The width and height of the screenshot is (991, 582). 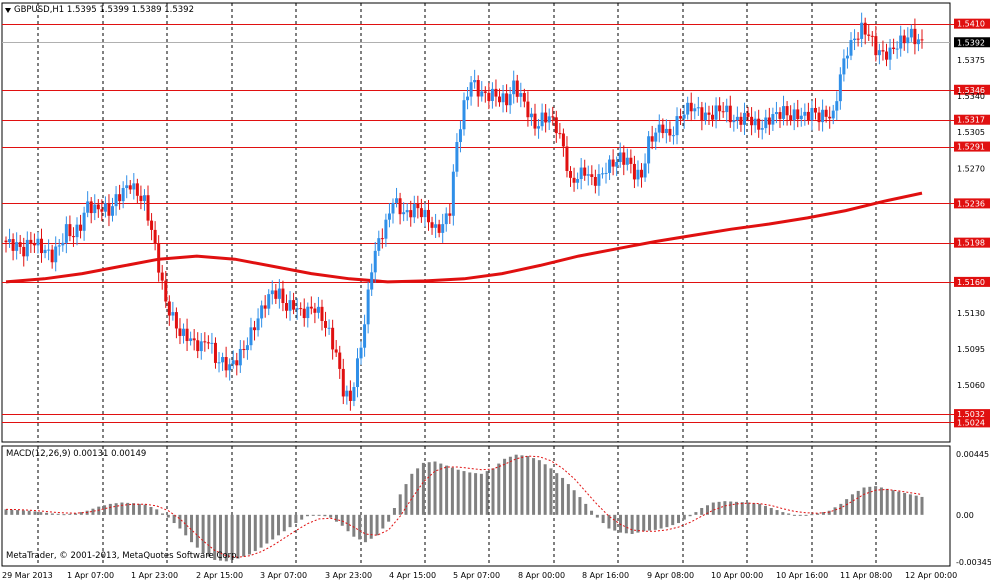 I want to click on triangle-down-icon, so click(x=8, y=10).